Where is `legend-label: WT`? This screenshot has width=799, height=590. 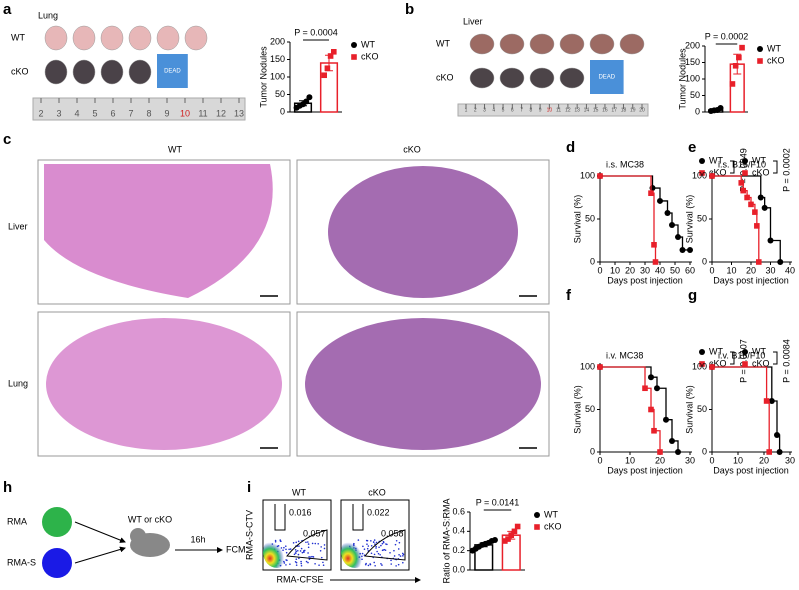
legend-label: WT is located at coordinates (716, 160).